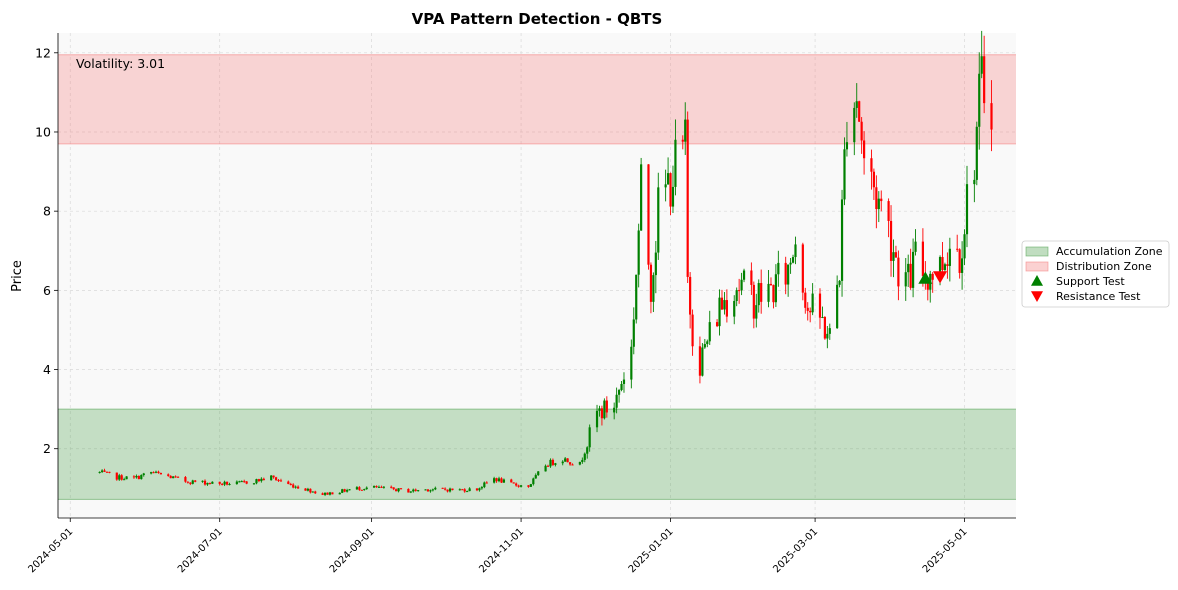 The width and height of the screenshot is (1178, 590). Describe the element at coordinates (47, 211) in the screenshot. I see `y-tick-label: 8` at that location.